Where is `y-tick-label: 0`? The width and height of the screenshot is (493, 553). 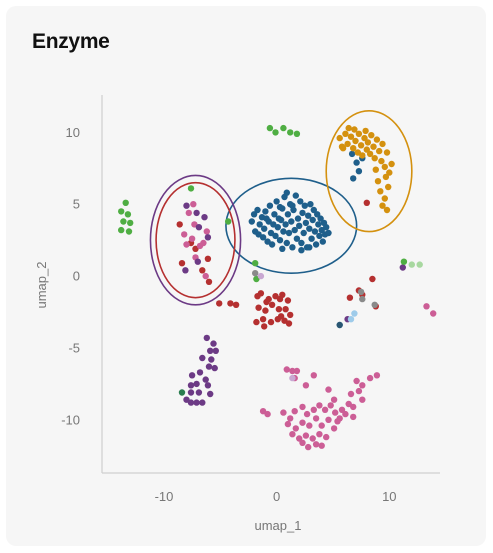 y-tick-label: 0 is located at coordinates (76, 276).